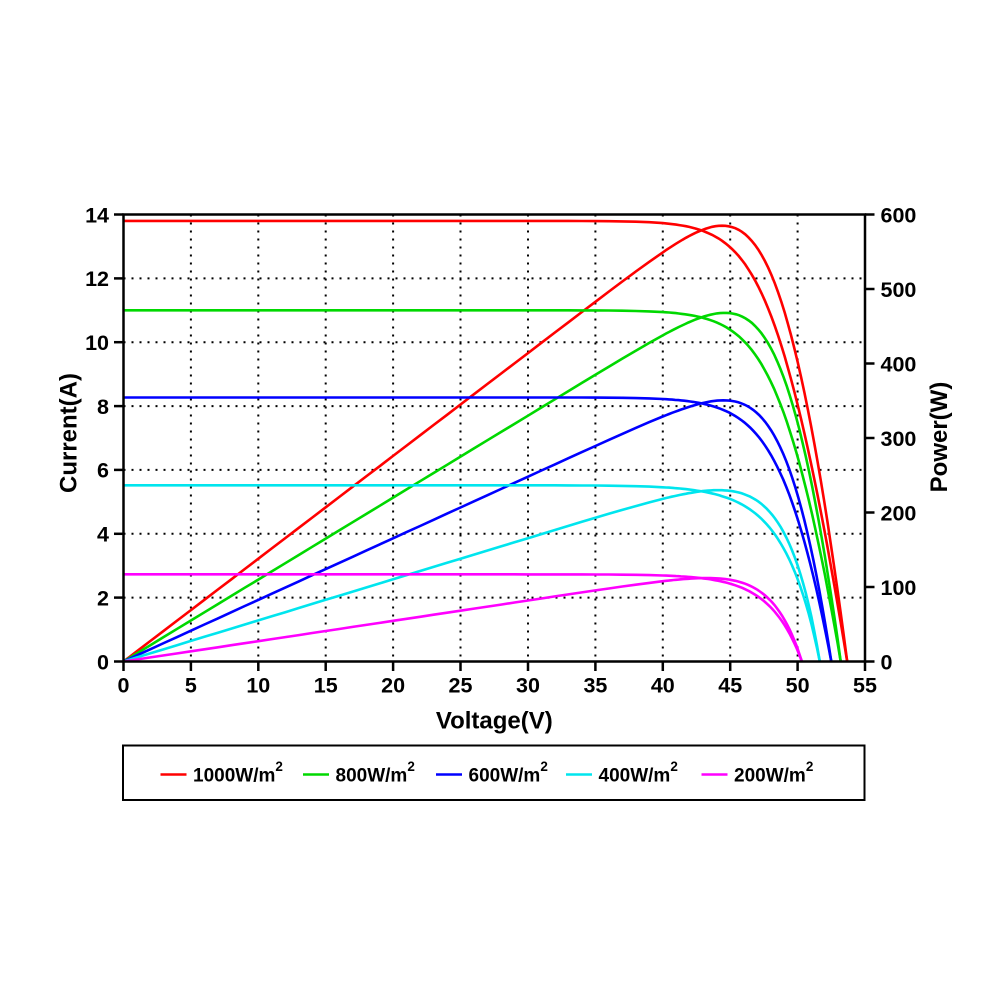  I want to click on svg-text: 55, so click(865, 686).